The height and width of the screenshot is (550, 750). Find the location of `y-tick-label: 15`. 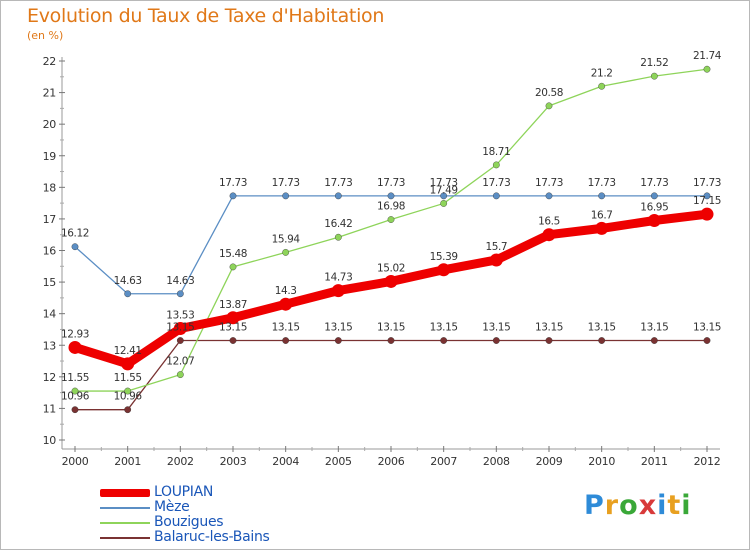

y-tick-label: 15 is located at coordinates (50, 282).